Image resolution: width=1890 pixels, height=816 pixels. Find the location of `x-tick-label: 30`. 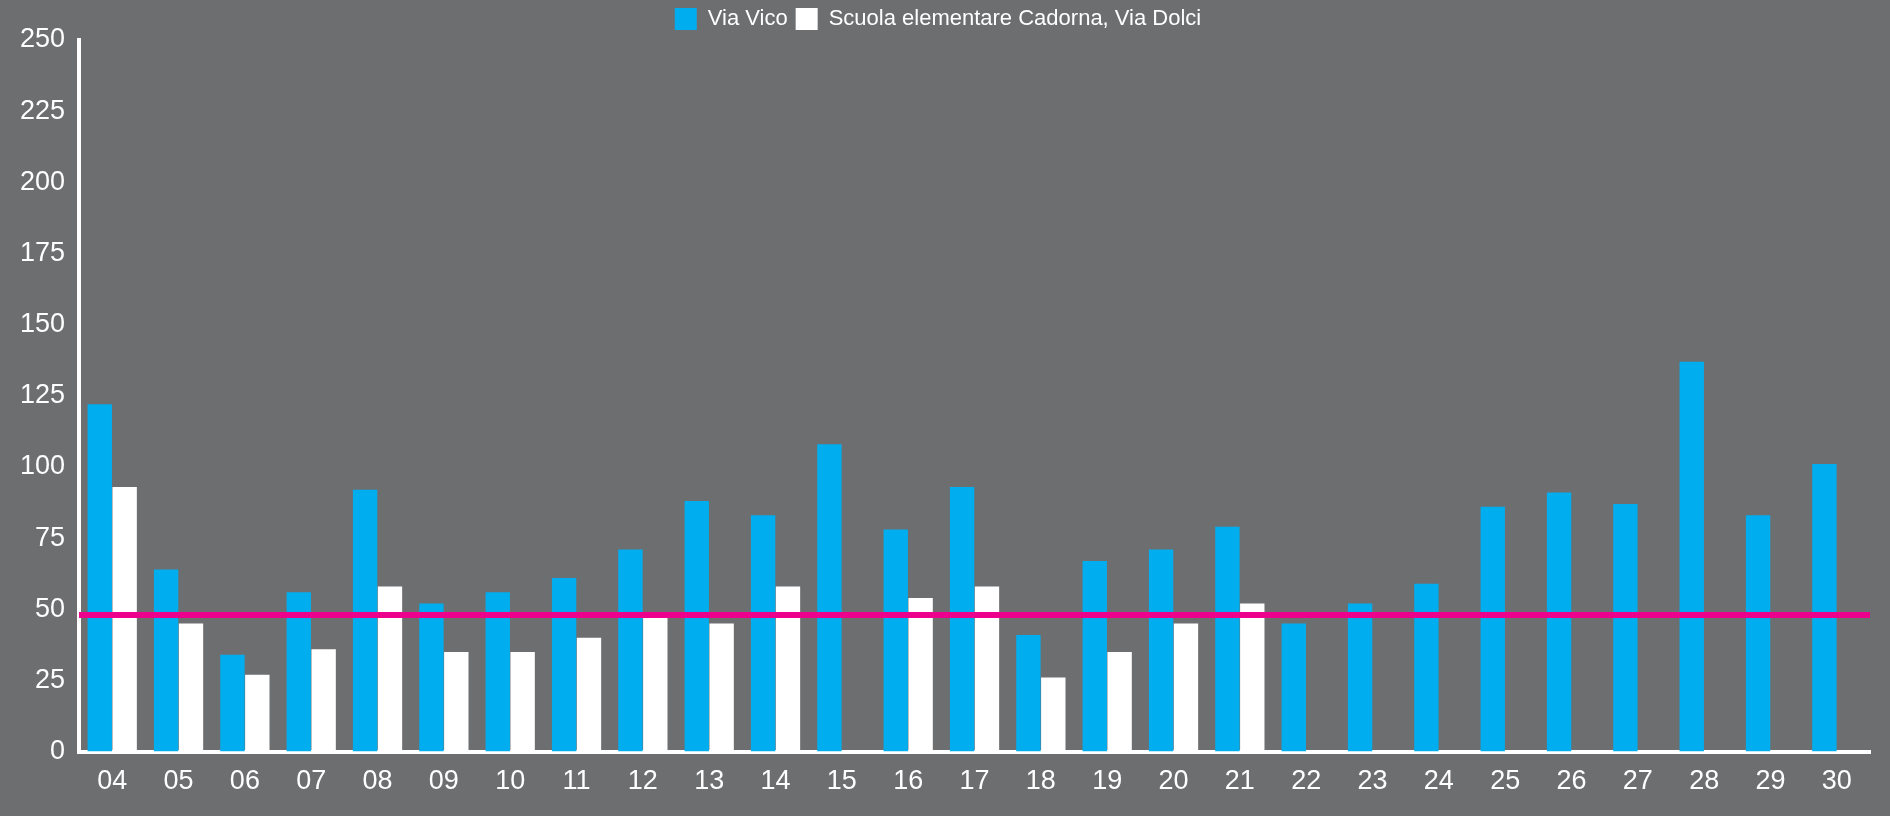

x-tick-label: 30 is located at coordinates (1836, 780).